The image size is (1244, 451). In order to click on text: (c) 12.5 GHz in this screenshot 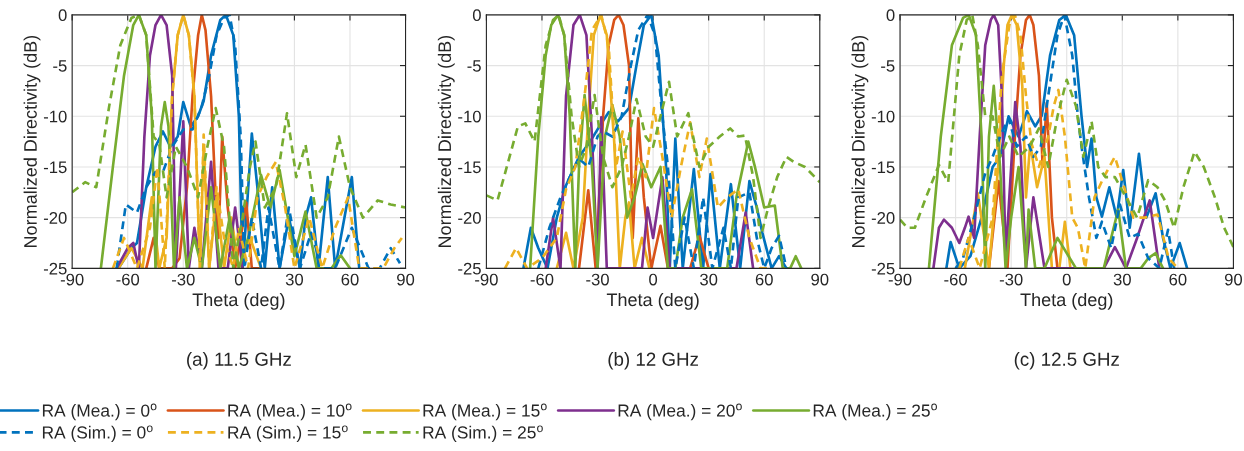, I will do `click(1066, 361)`.